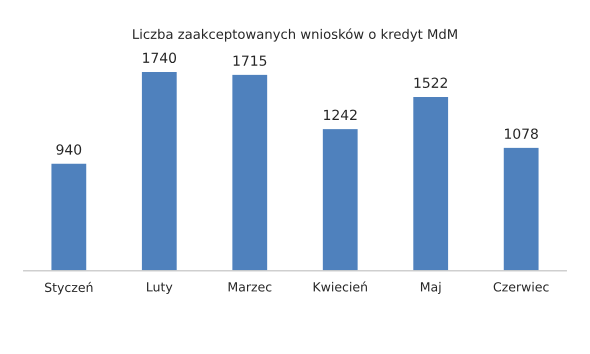 The height and width of the screenshot is (354, 590). I want to click on x-tick-label: Marzec, so click(250, 287).